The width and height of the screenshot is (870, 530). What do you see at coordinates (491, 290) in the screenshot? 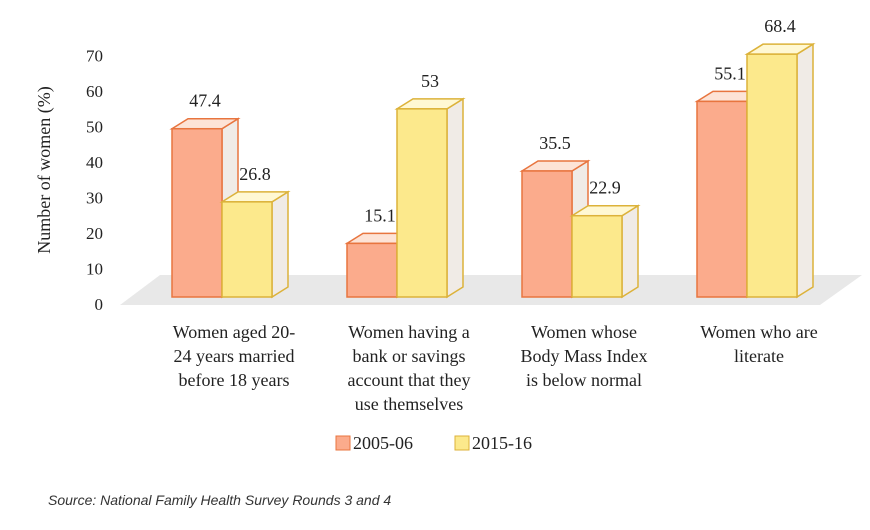
I see `chart-floor` at bounding box center [491, 290].